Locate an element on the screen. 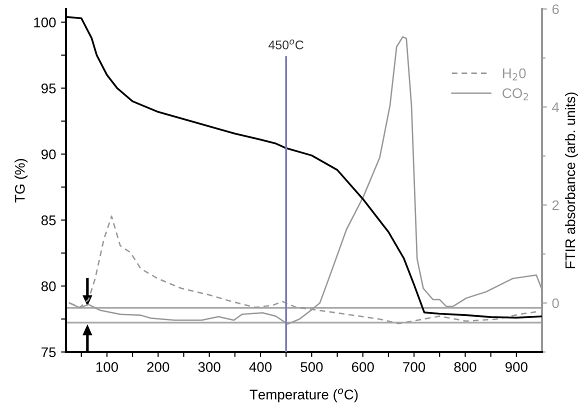  y2-tick-label: 4 is located at coordinates (556, 107).